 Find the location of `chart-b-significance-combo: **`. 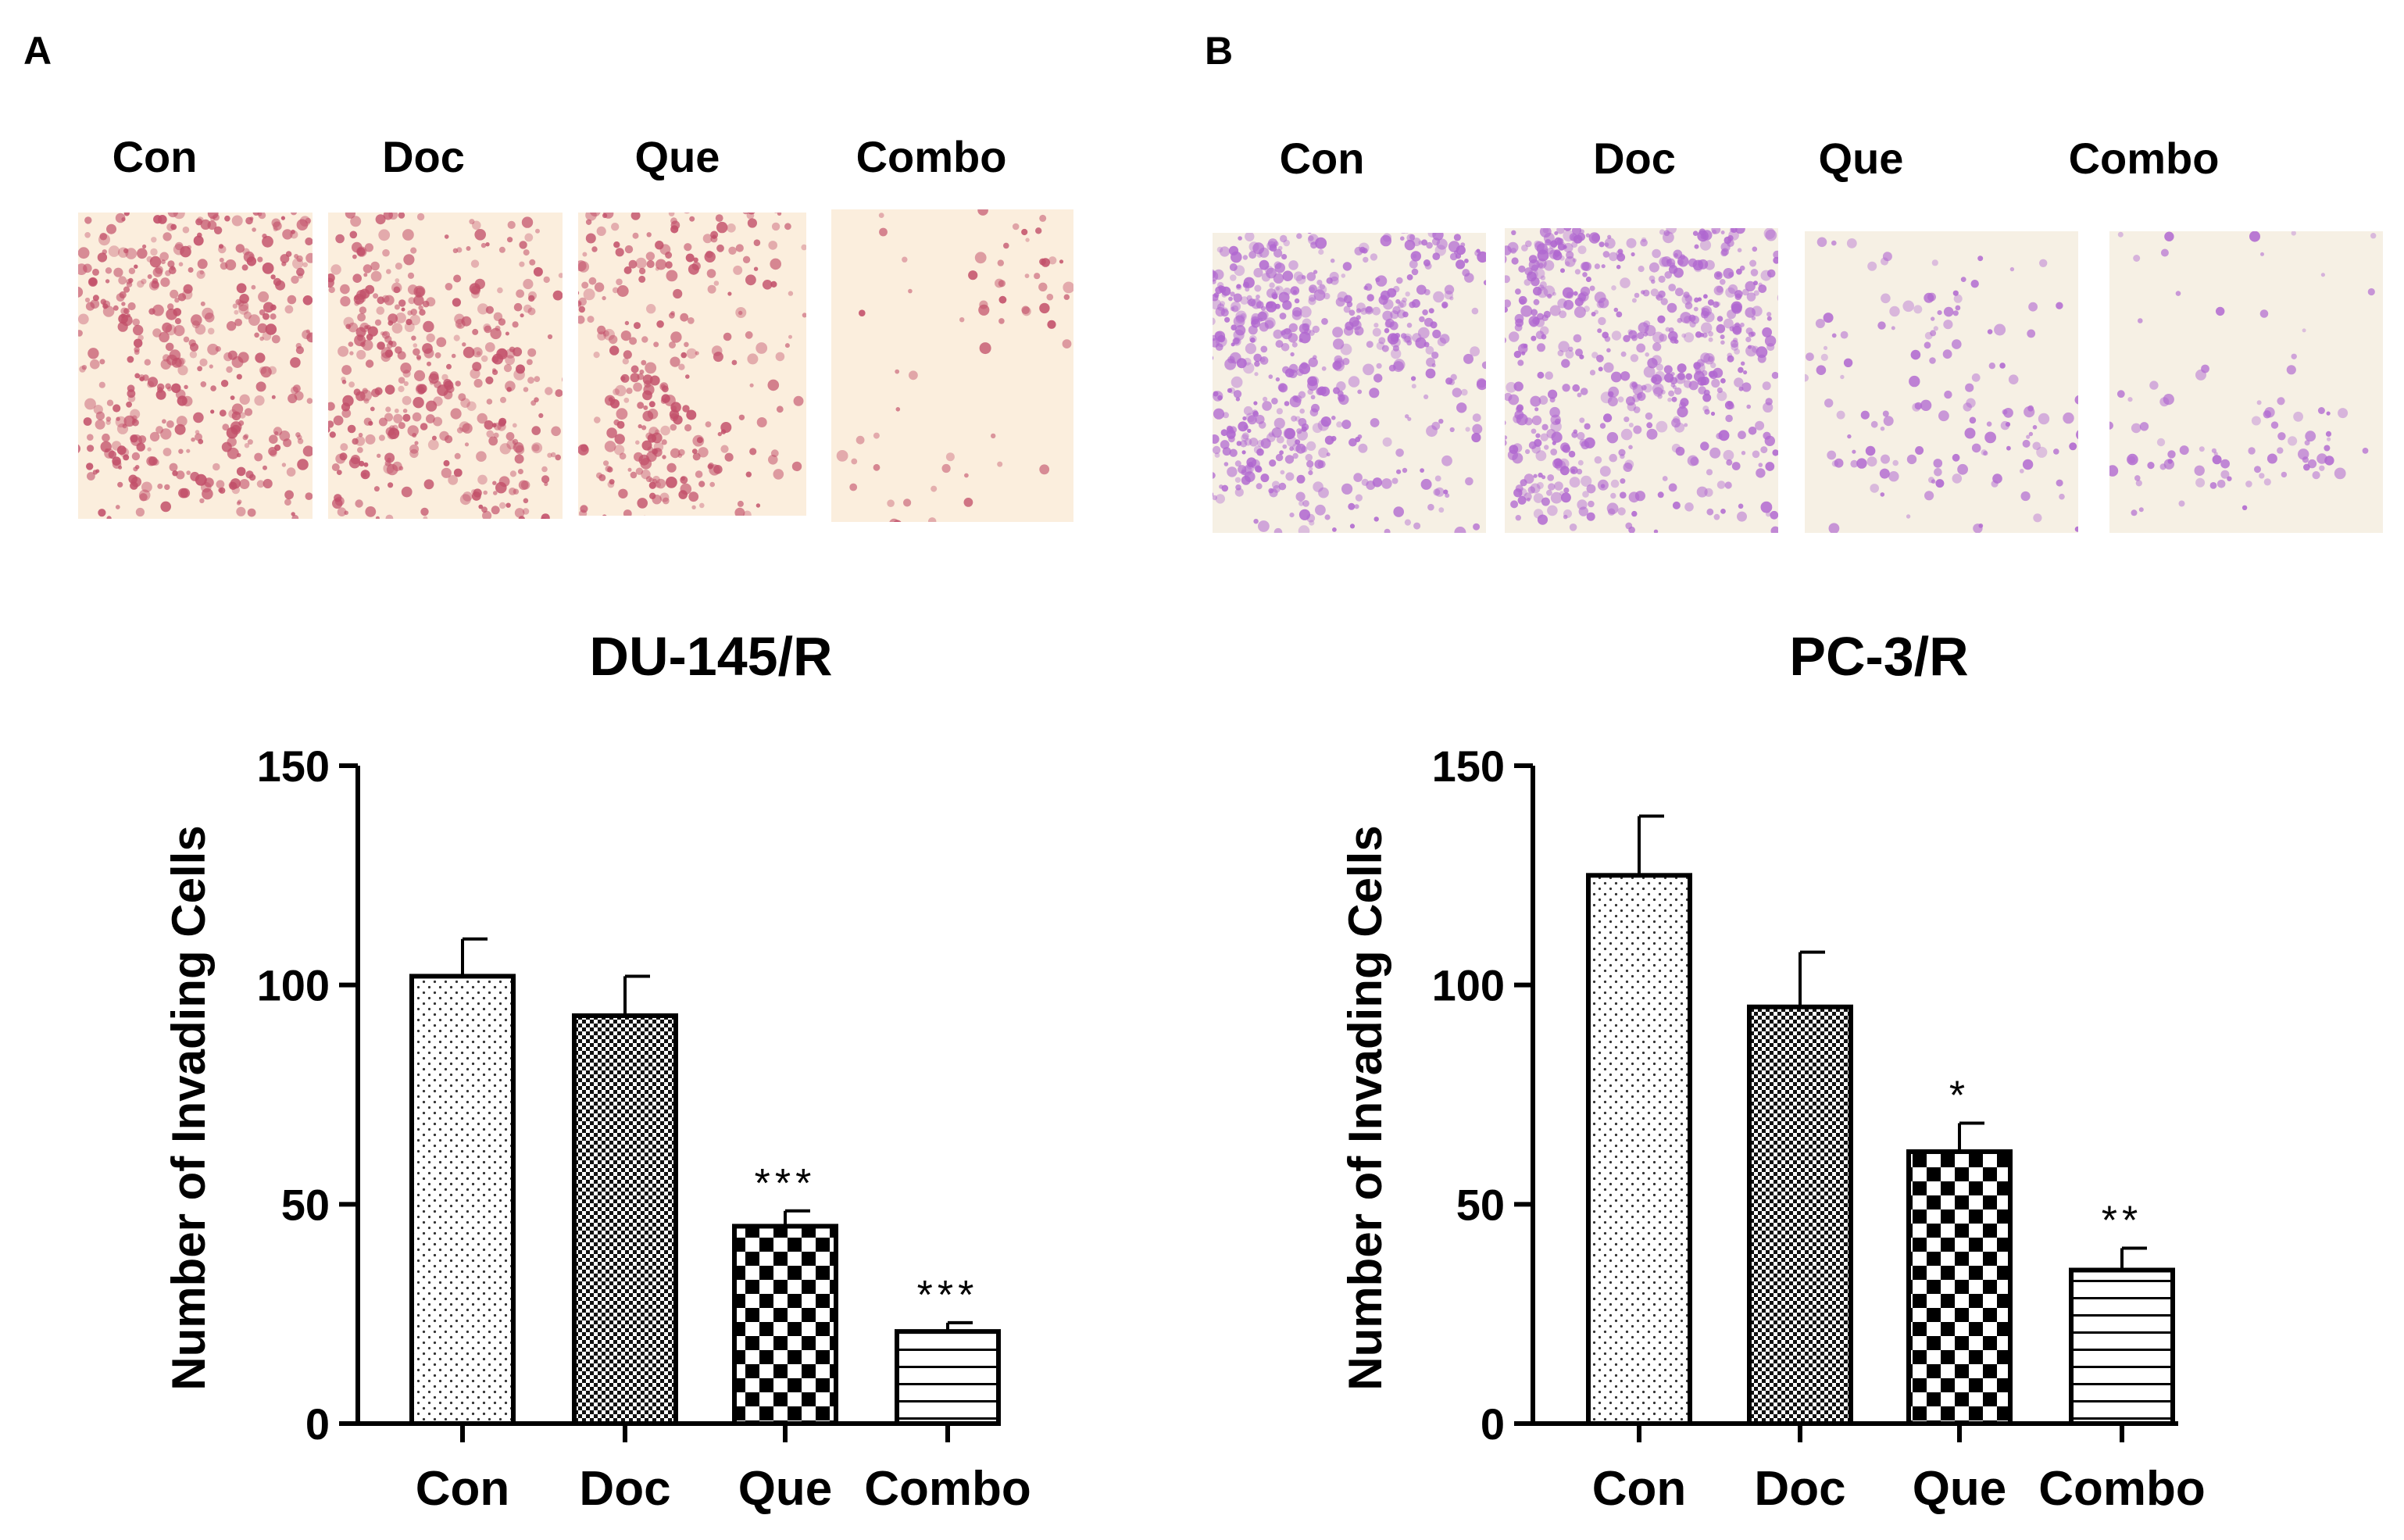

chart-b-significance-combo: ** is located at coordinates (2122, 1220).